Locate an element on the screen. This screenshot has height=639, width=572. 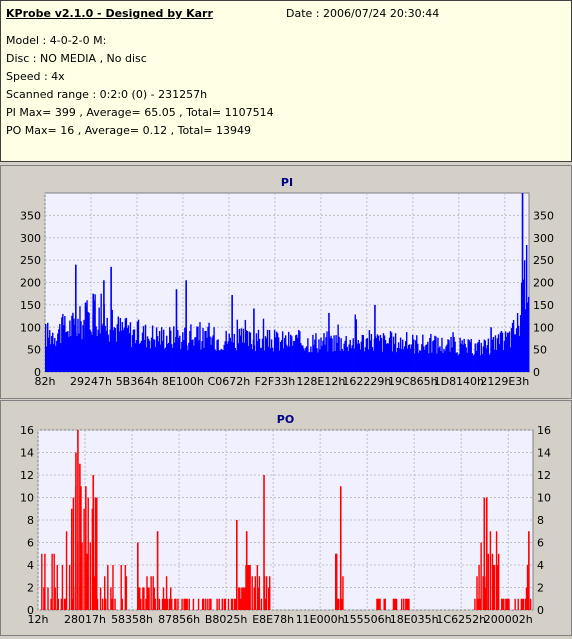
scanned-range-line: Scanned range : 0:2:0 (0) - 231257h is located at coordinates (107, 94).